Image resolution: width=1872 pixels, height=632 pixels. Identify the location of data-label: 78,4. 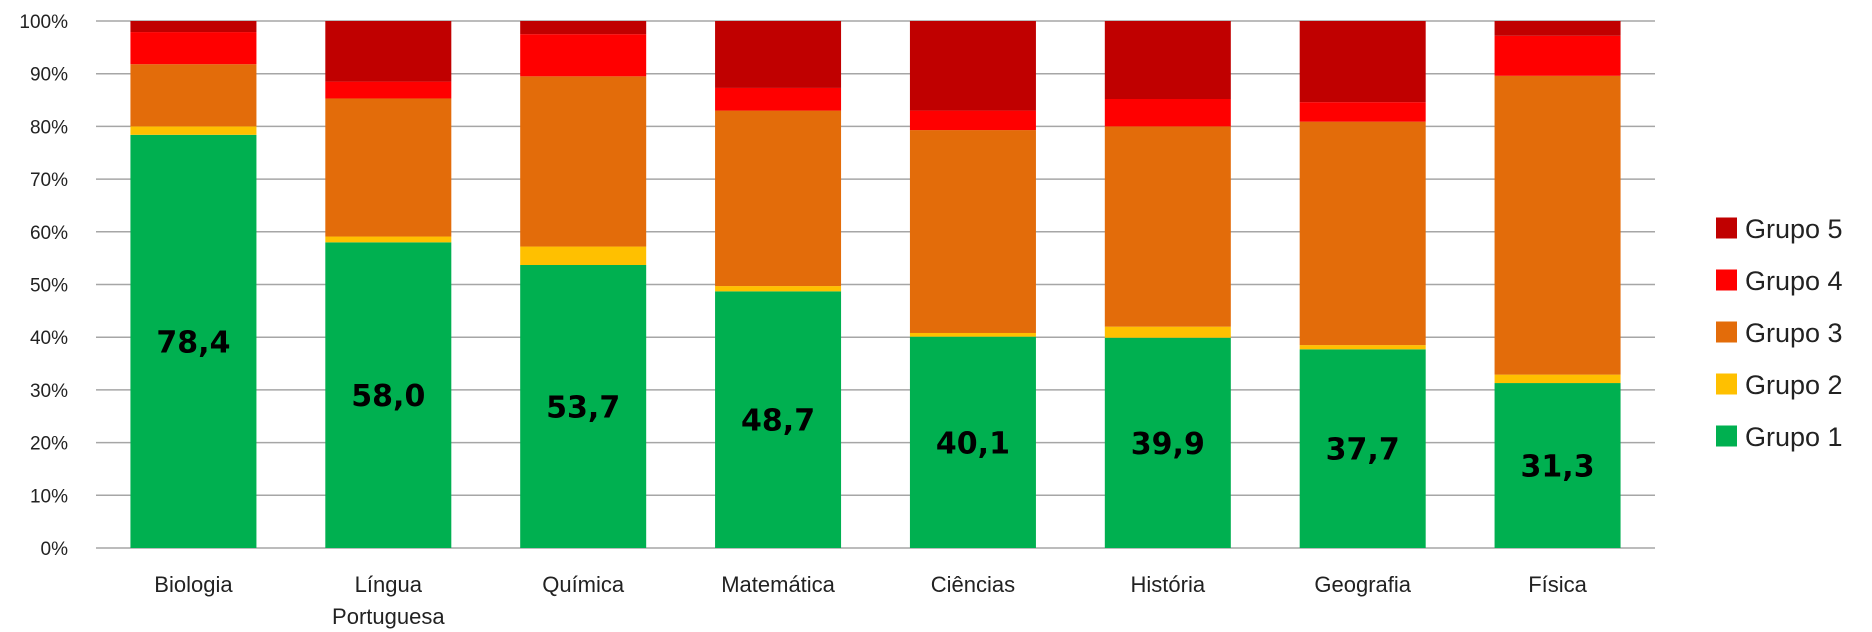
(193, 342).